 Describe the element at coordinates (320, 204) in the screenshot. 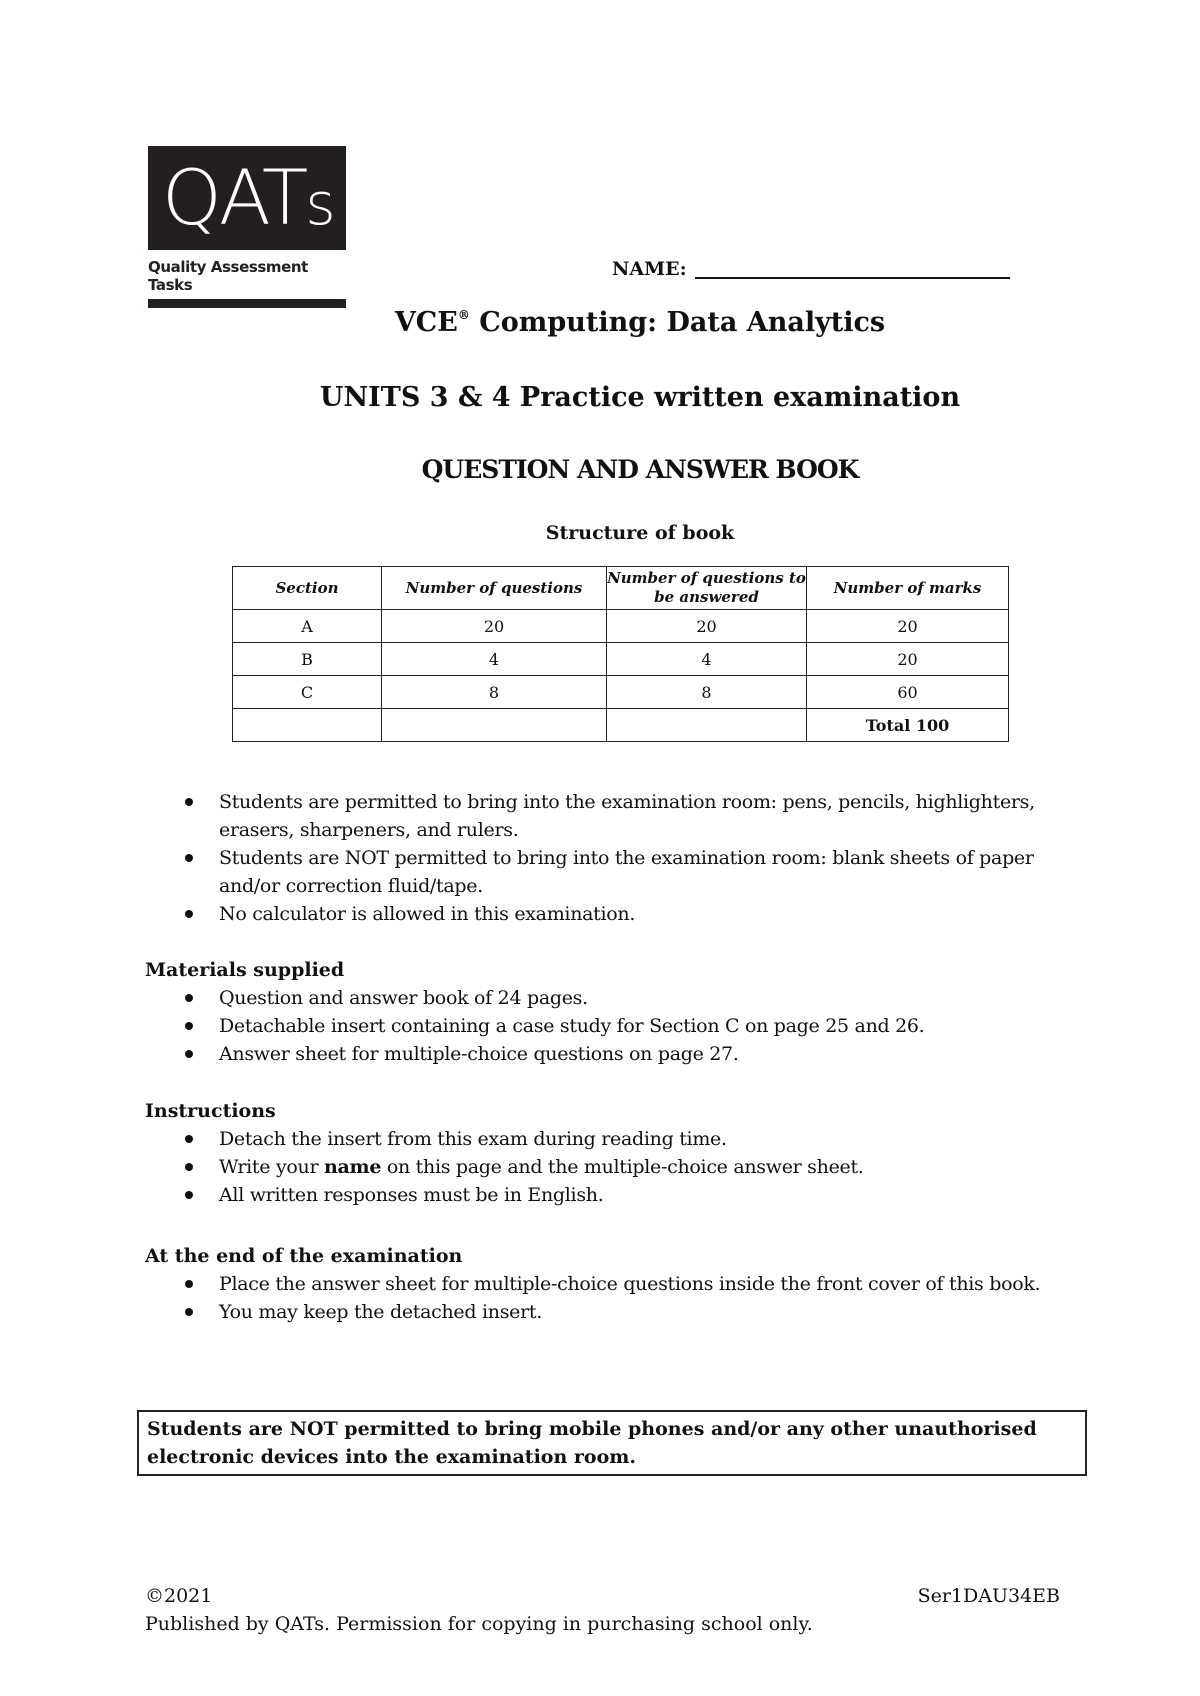

I see `logo-text-s: s` at that location.